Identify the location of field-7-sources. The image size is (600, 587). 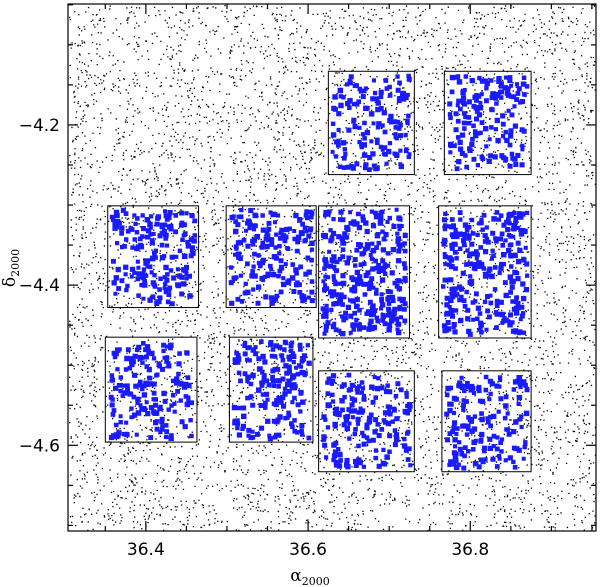
(151, 391).